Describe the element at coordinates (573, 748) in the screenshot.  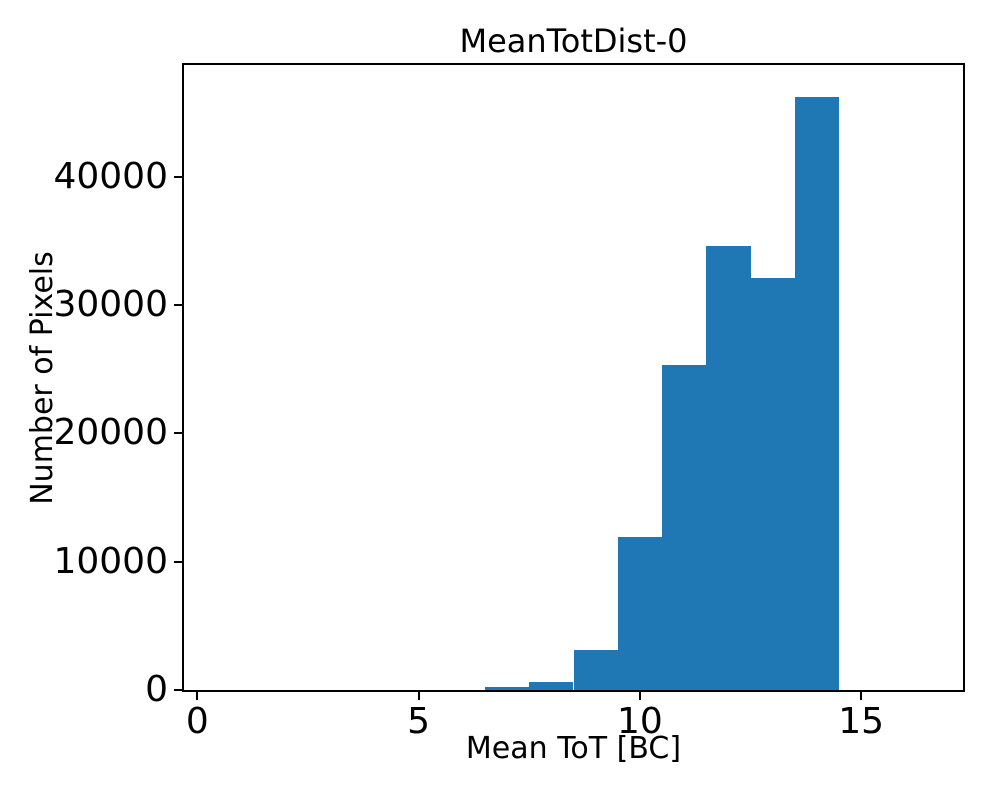
I see `x-axis-label: Mean ToT [BC]` at that location.